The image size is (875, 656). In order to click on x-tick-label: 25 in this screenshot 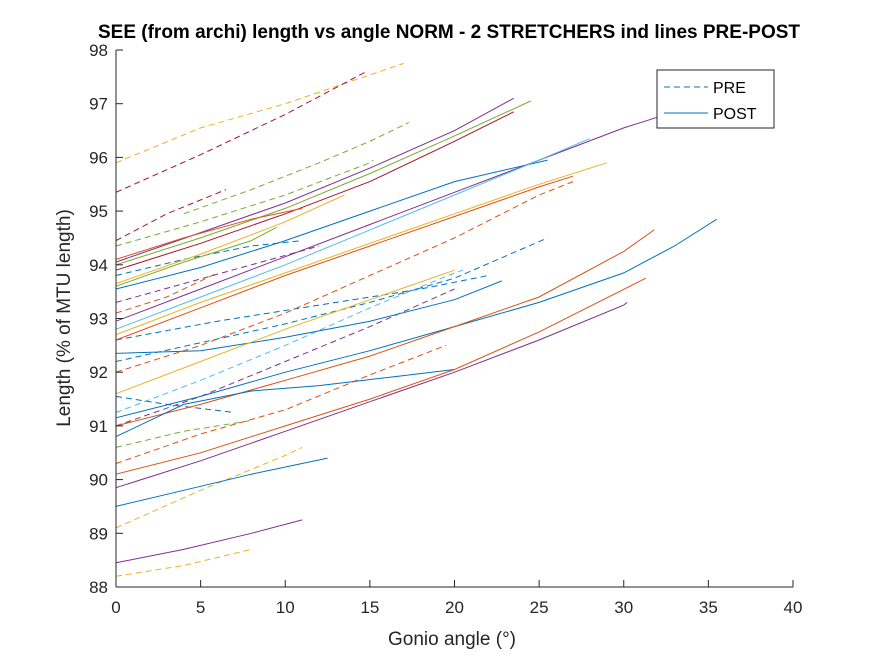, I will do `click(539, 607)`.